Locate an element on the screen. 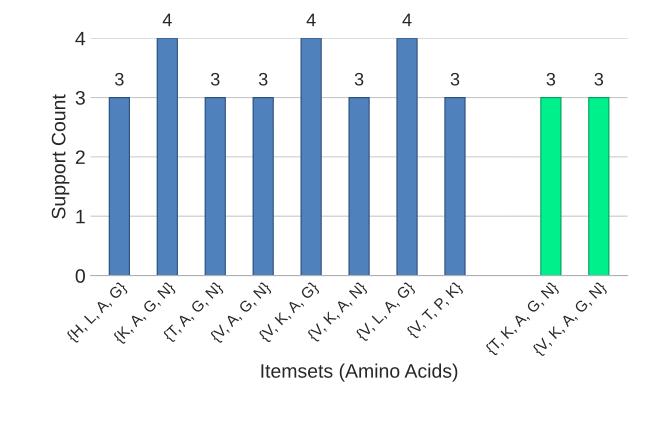  x-axis-title: Itemsets (Amino Acids) is located at coordinates (359, 373).